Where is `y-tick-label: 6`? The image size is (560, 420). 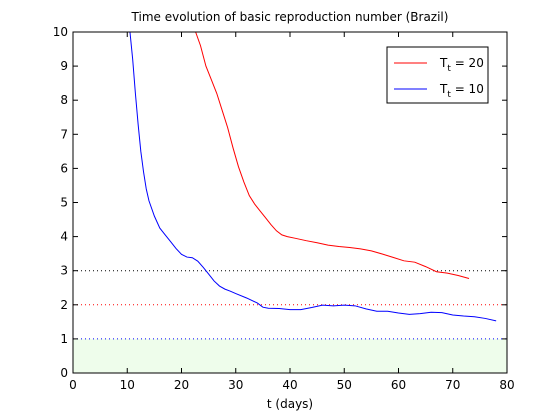
y-tick-label: 6 is located at coordinates (64, 168).